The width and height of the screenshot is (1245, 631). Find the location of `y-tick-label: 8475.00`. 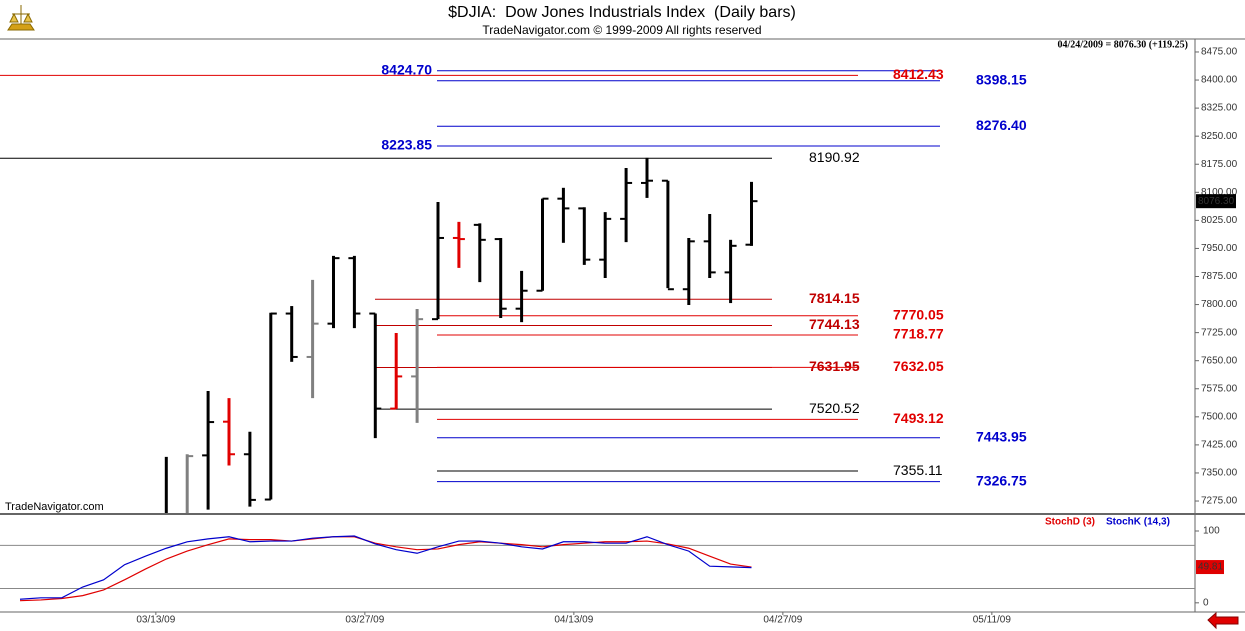

y-tick-label: 8475.00 is located at coordinates (1219, 52).